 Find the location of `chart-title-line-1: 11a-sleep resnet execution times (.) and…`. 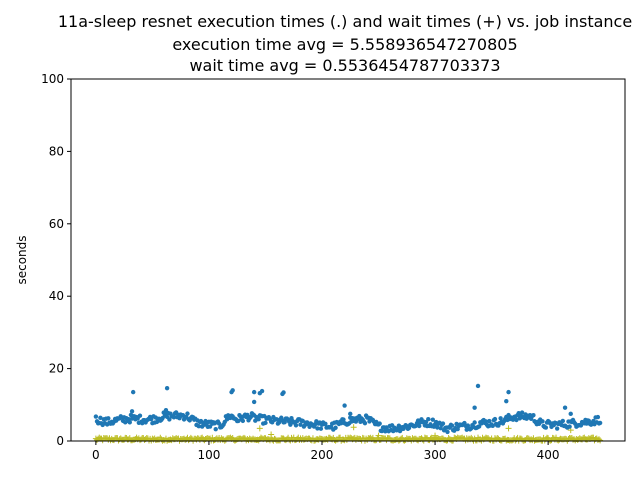

chart-title-line-1: 11a-sleep resnet execution times (.) and… is located at coordinates (345, 21).